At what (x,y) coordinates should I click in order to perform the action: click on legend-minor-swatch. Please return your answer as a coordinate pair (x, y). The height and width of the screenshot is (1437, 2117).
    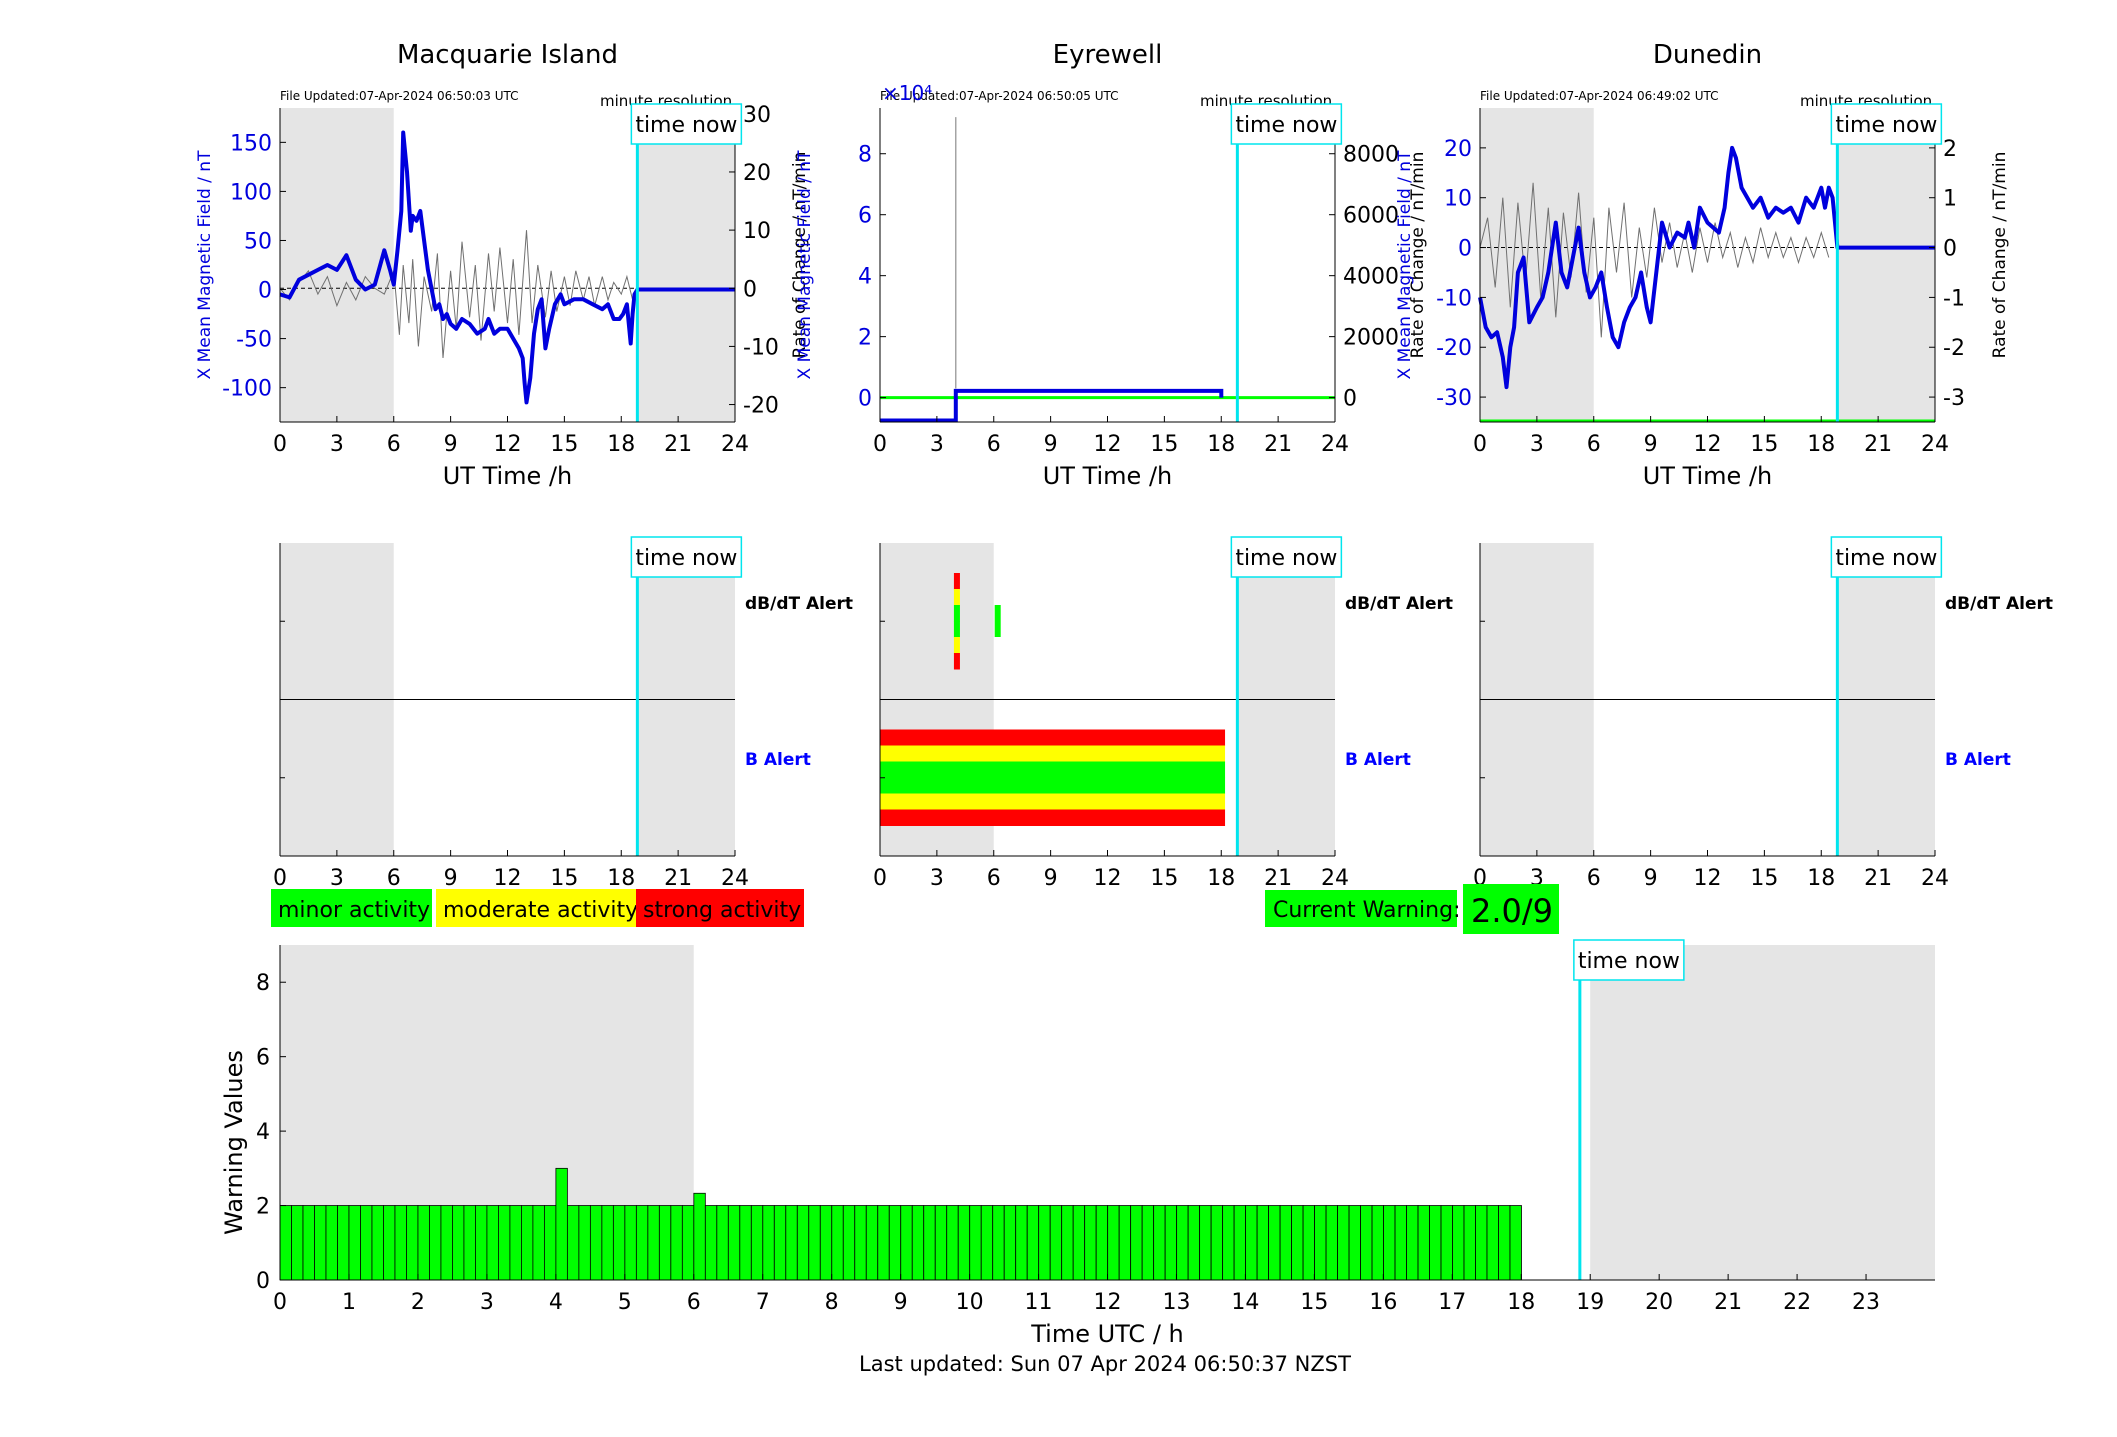
    Looking at the image, I should click on (351, 908).